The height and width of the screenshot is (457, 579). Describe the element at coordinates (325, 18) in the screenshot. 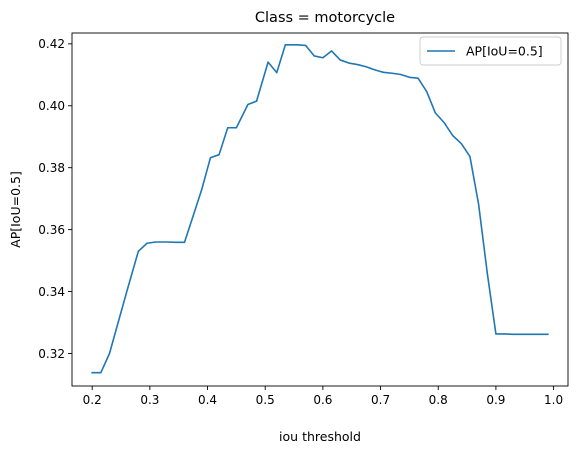

I see `chart-title: Class = motorcycle` at that location.